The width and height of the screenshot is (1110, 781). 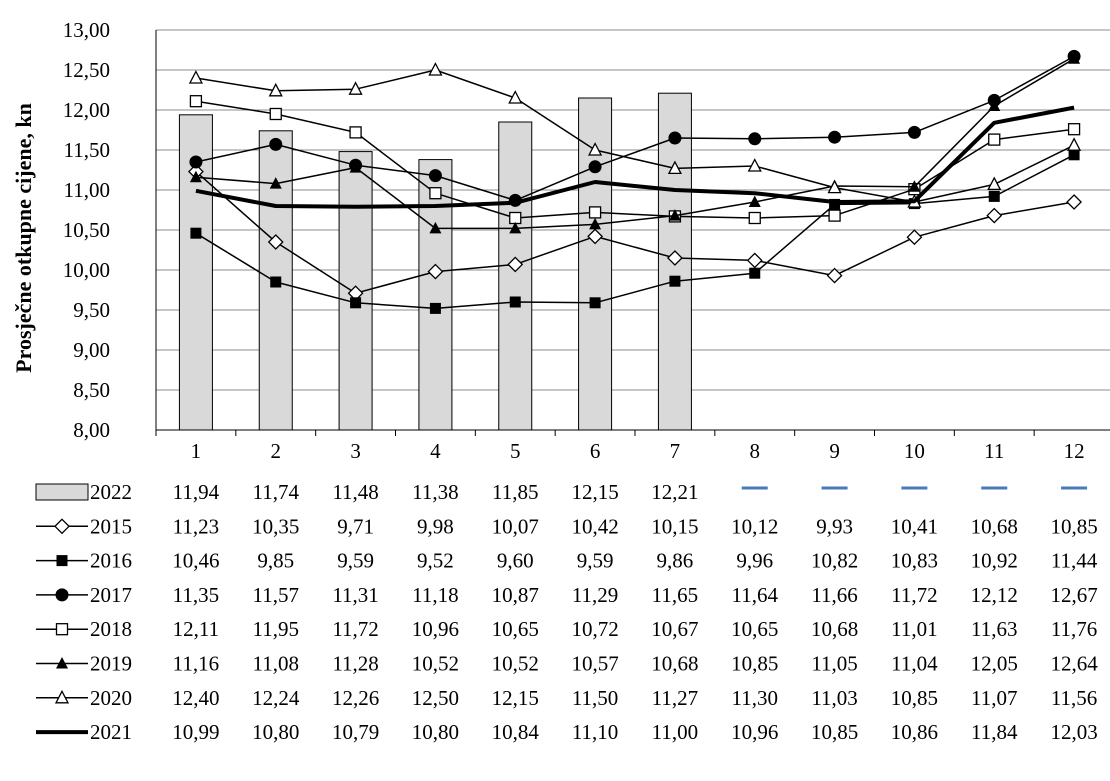 I want to click on table-cell: 11,05, so click(x=834, y=664).